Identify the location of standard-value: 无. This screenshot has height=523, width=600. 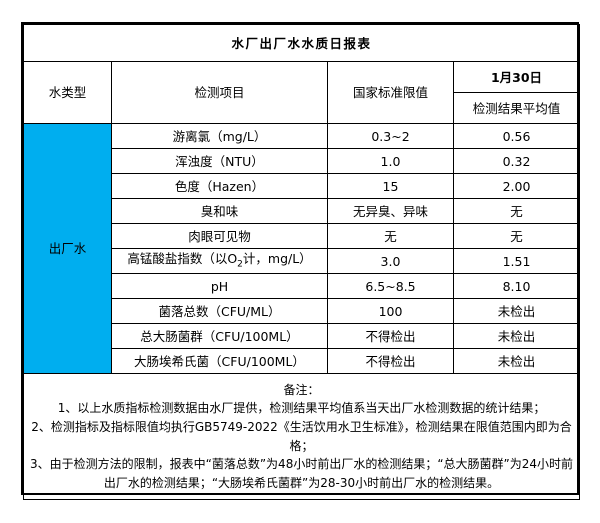
(390, 236).